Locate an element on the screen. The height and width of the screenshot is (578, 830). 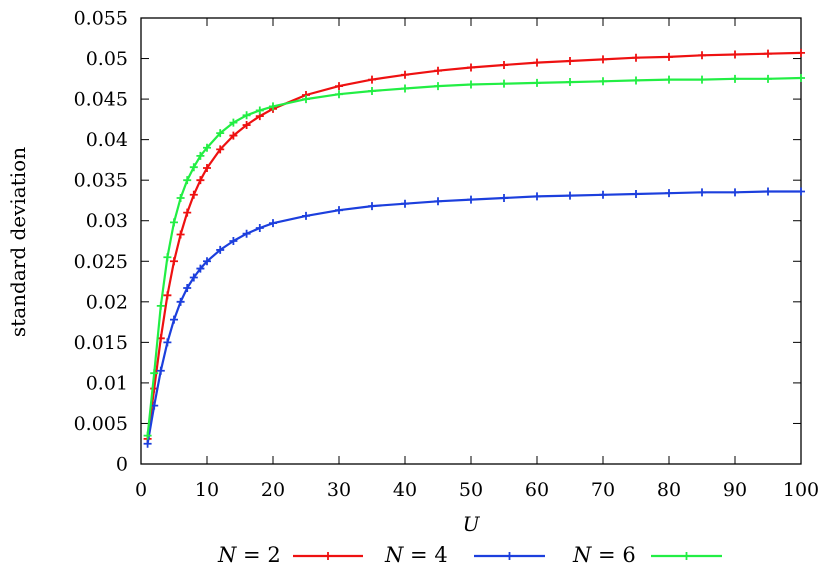
legend-label-value: 6 is located at coordinates (628, 555).